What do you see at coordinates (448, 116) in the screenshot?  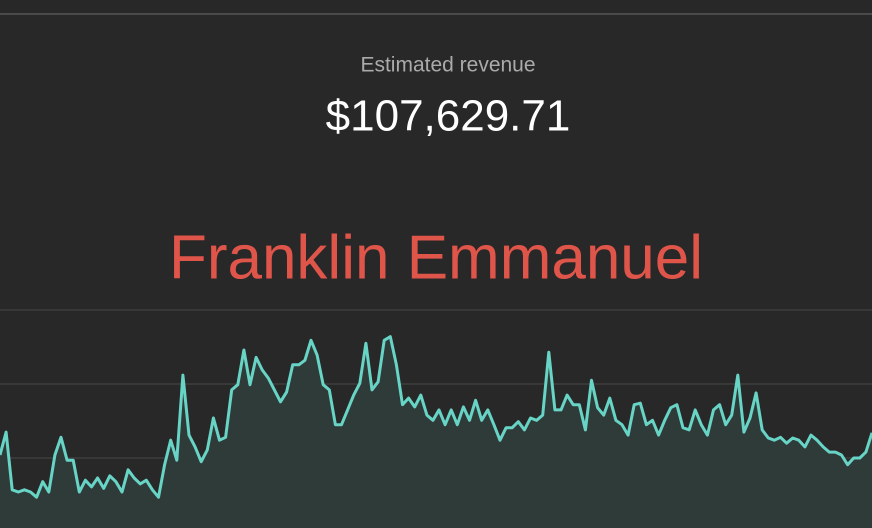 I see `metric-value: $107,629.71` at bounding box center [448, 116].